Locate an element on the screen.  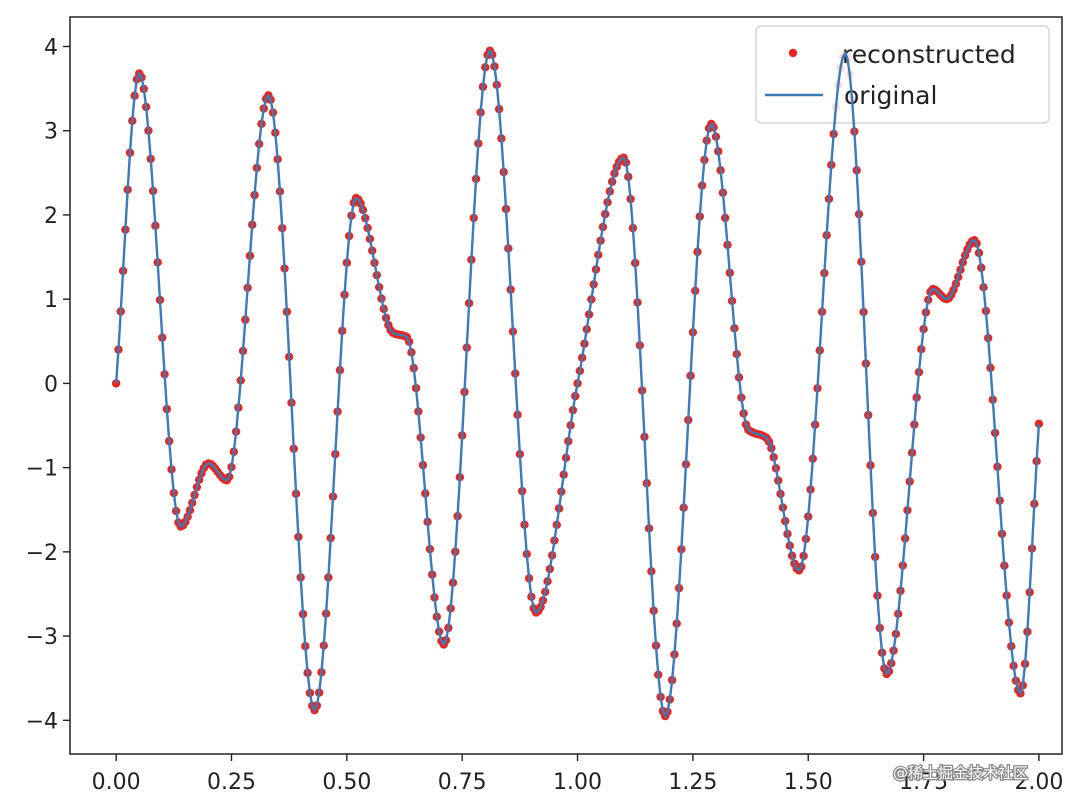
x-tick-label: 1.50 is located at coordinates (808, 782).